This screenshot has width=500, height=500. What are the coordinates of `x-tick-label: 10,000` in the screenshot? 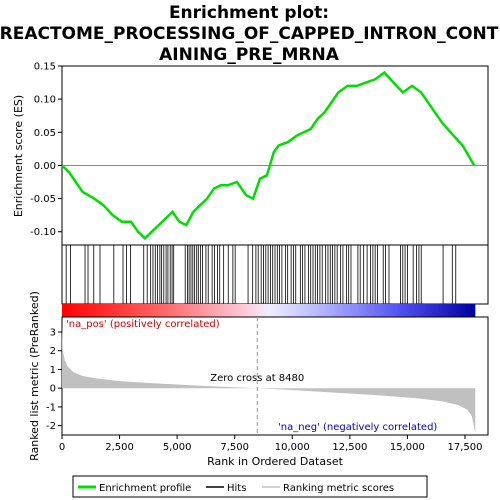 It's located at (292, 447).